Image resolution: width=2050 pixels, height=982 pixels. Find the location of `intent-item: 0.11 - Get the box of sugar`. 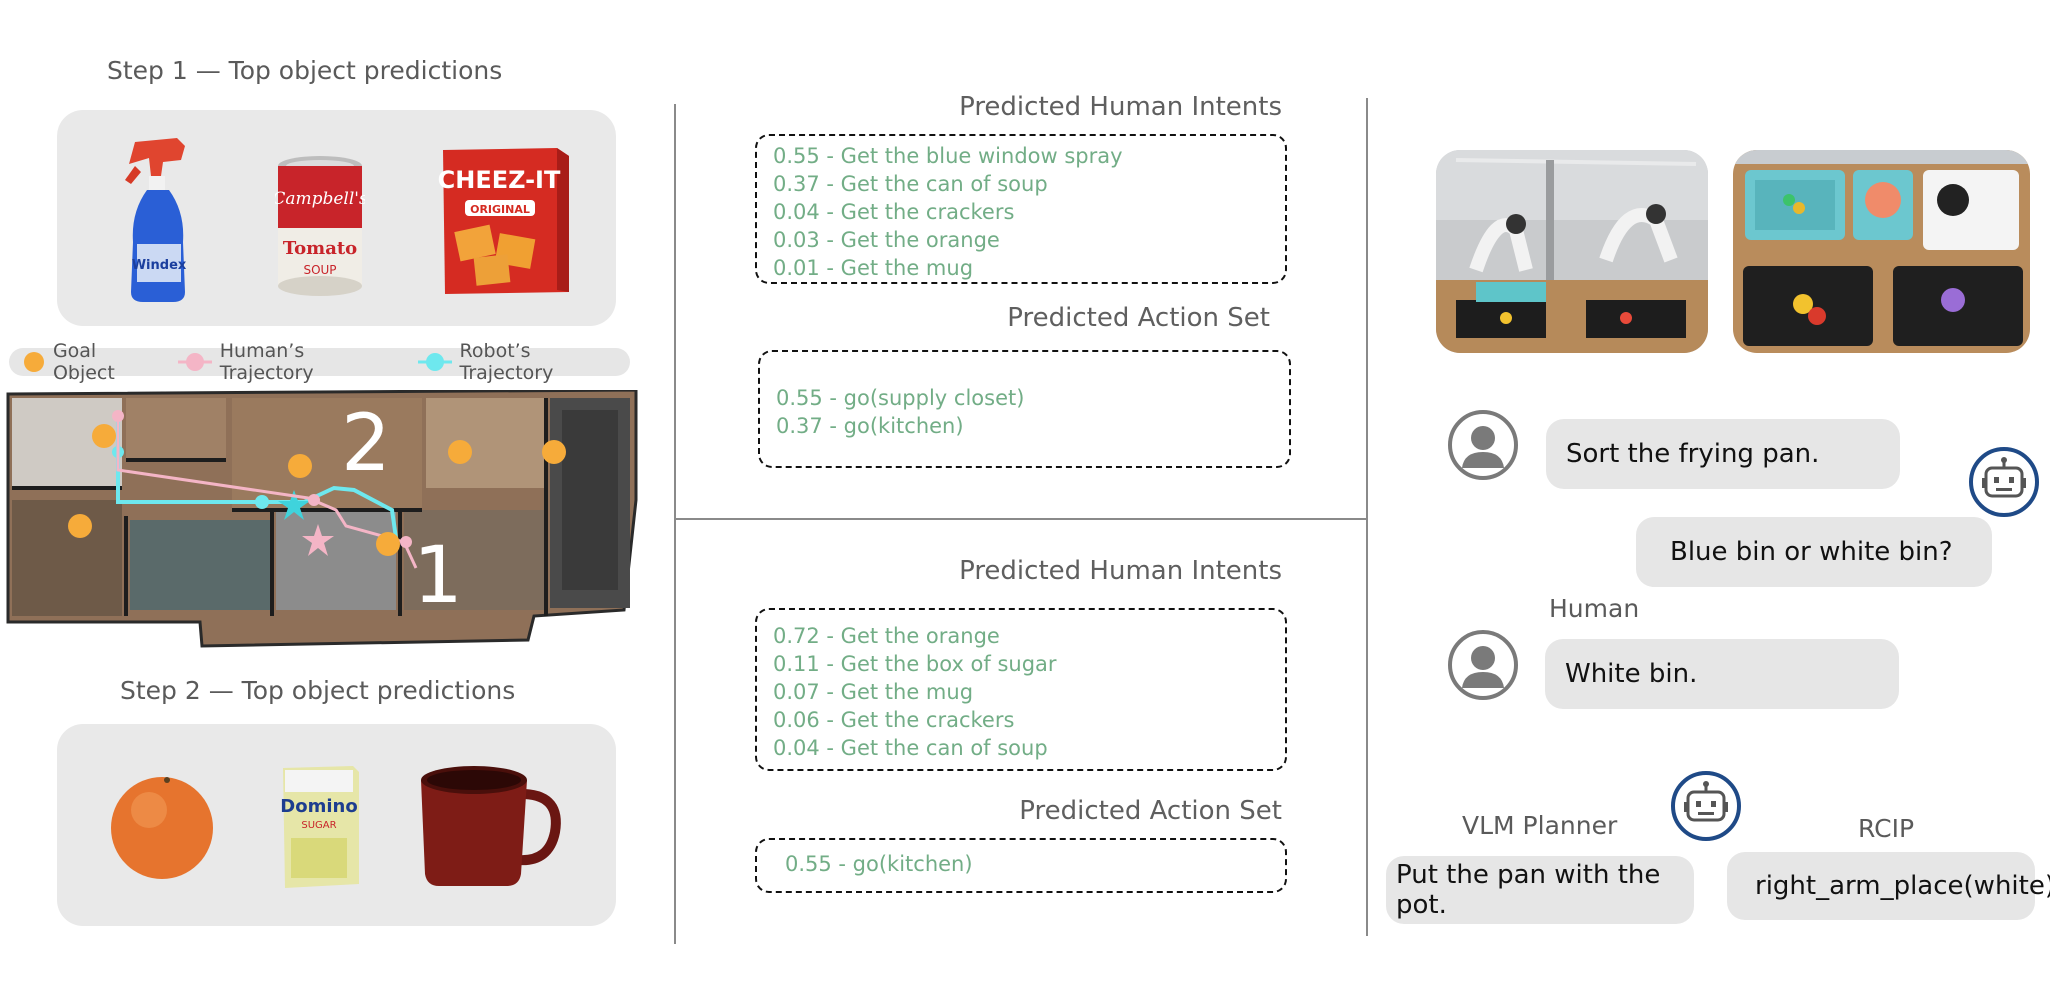

intent-item: 0.11 - Get the box of sugar is located at coordinates (915, 664).